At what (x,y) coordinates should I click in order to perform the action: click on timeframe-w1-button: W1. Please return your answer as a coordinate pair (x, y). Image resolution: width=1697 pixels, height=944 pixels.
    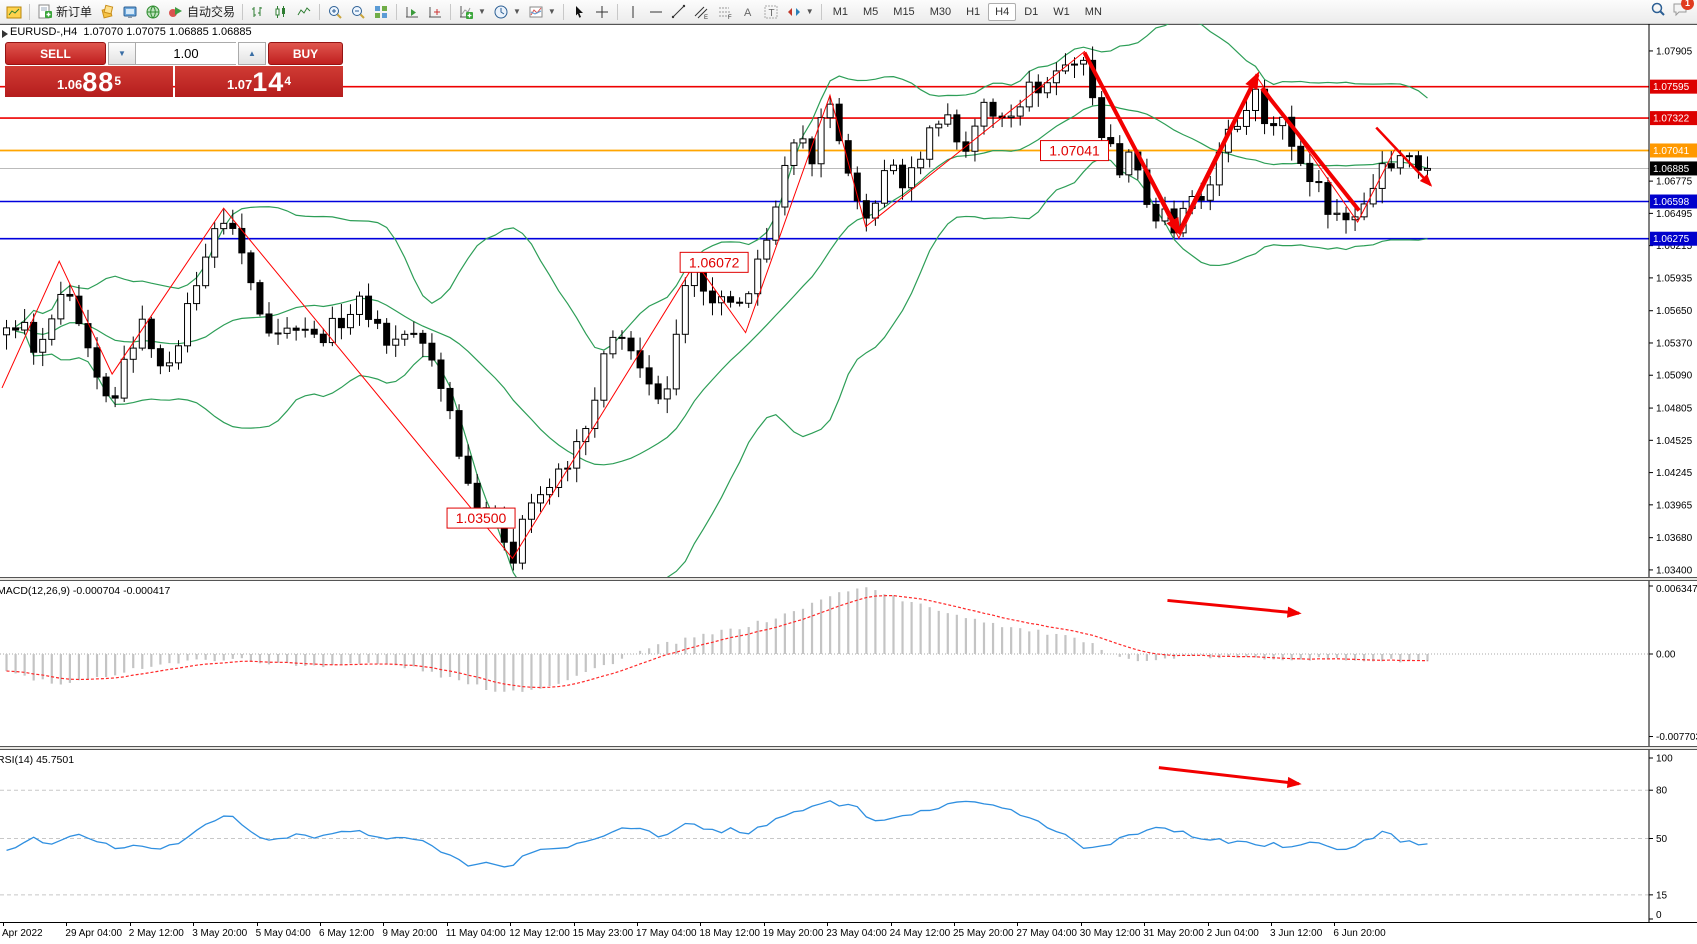
    Looking at the image, I should click on (1061, 11).